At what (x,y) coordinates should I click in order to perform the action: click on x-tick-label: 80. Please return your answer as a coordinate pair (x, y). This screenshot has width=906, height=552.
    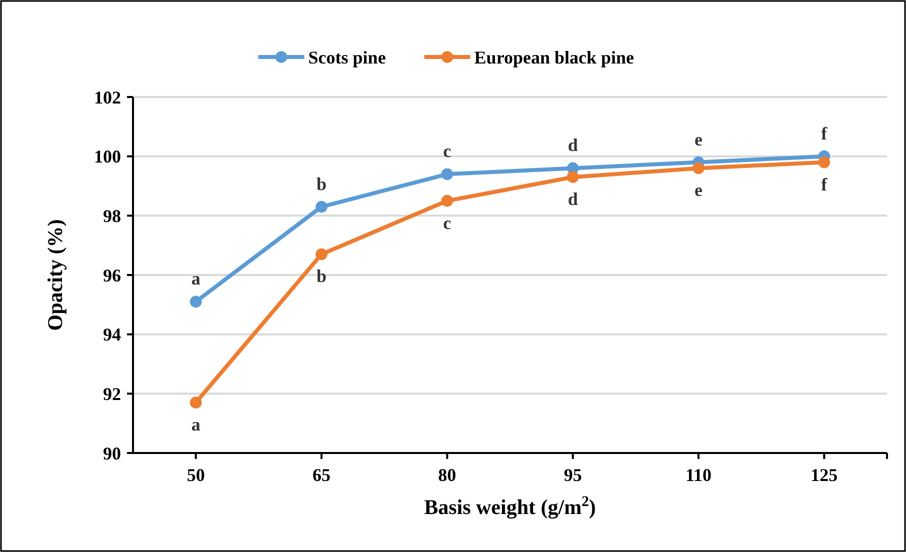
    Looking at the image, I should click on (447, 475).